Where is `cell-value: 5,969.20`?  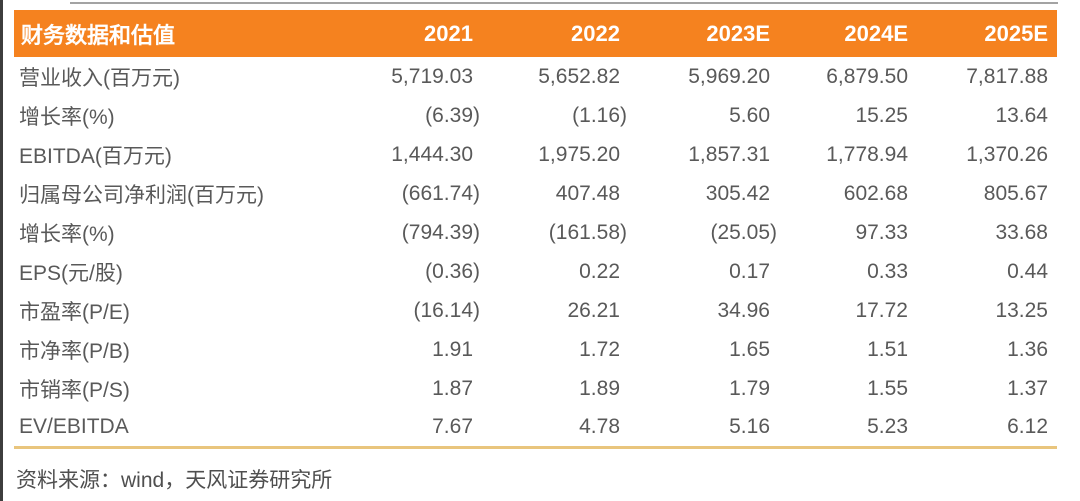
cell-value: 5,969.20 is located at coordinates (705, 76).